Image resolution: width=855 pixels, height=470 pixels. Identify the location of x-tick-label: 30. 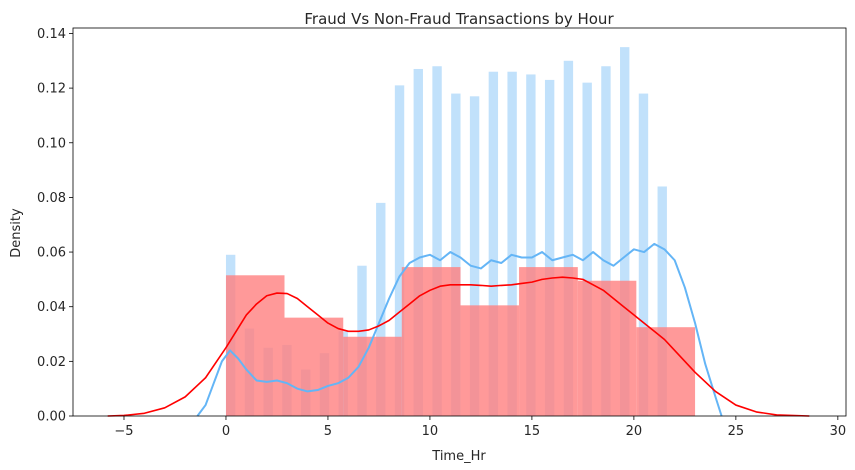
(838, 431).